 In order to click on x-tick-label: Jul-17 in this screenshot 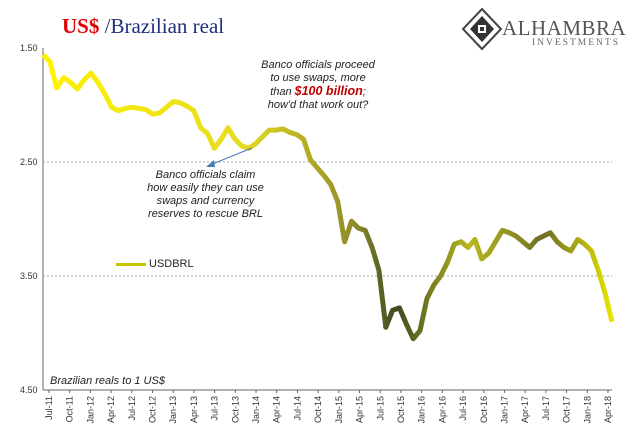, I will do `click(546, 408)`.